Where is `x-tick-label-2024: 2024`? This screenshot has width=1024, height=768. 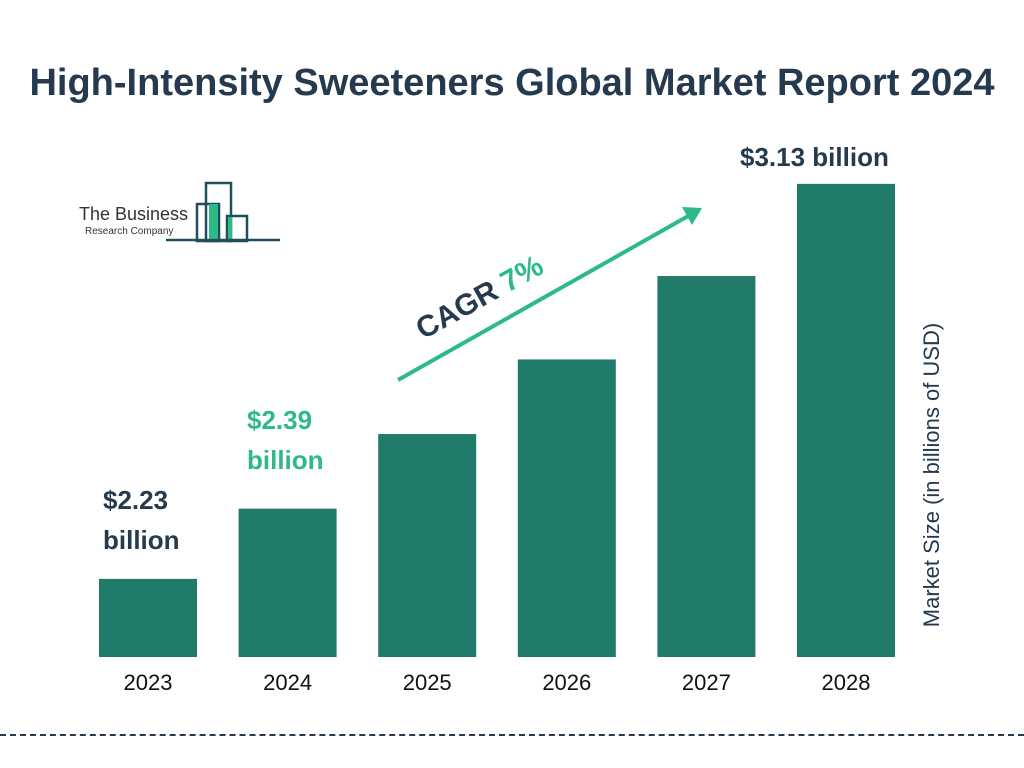
x-tick-label-2024: 2024 is located at coordinates (287, 682).